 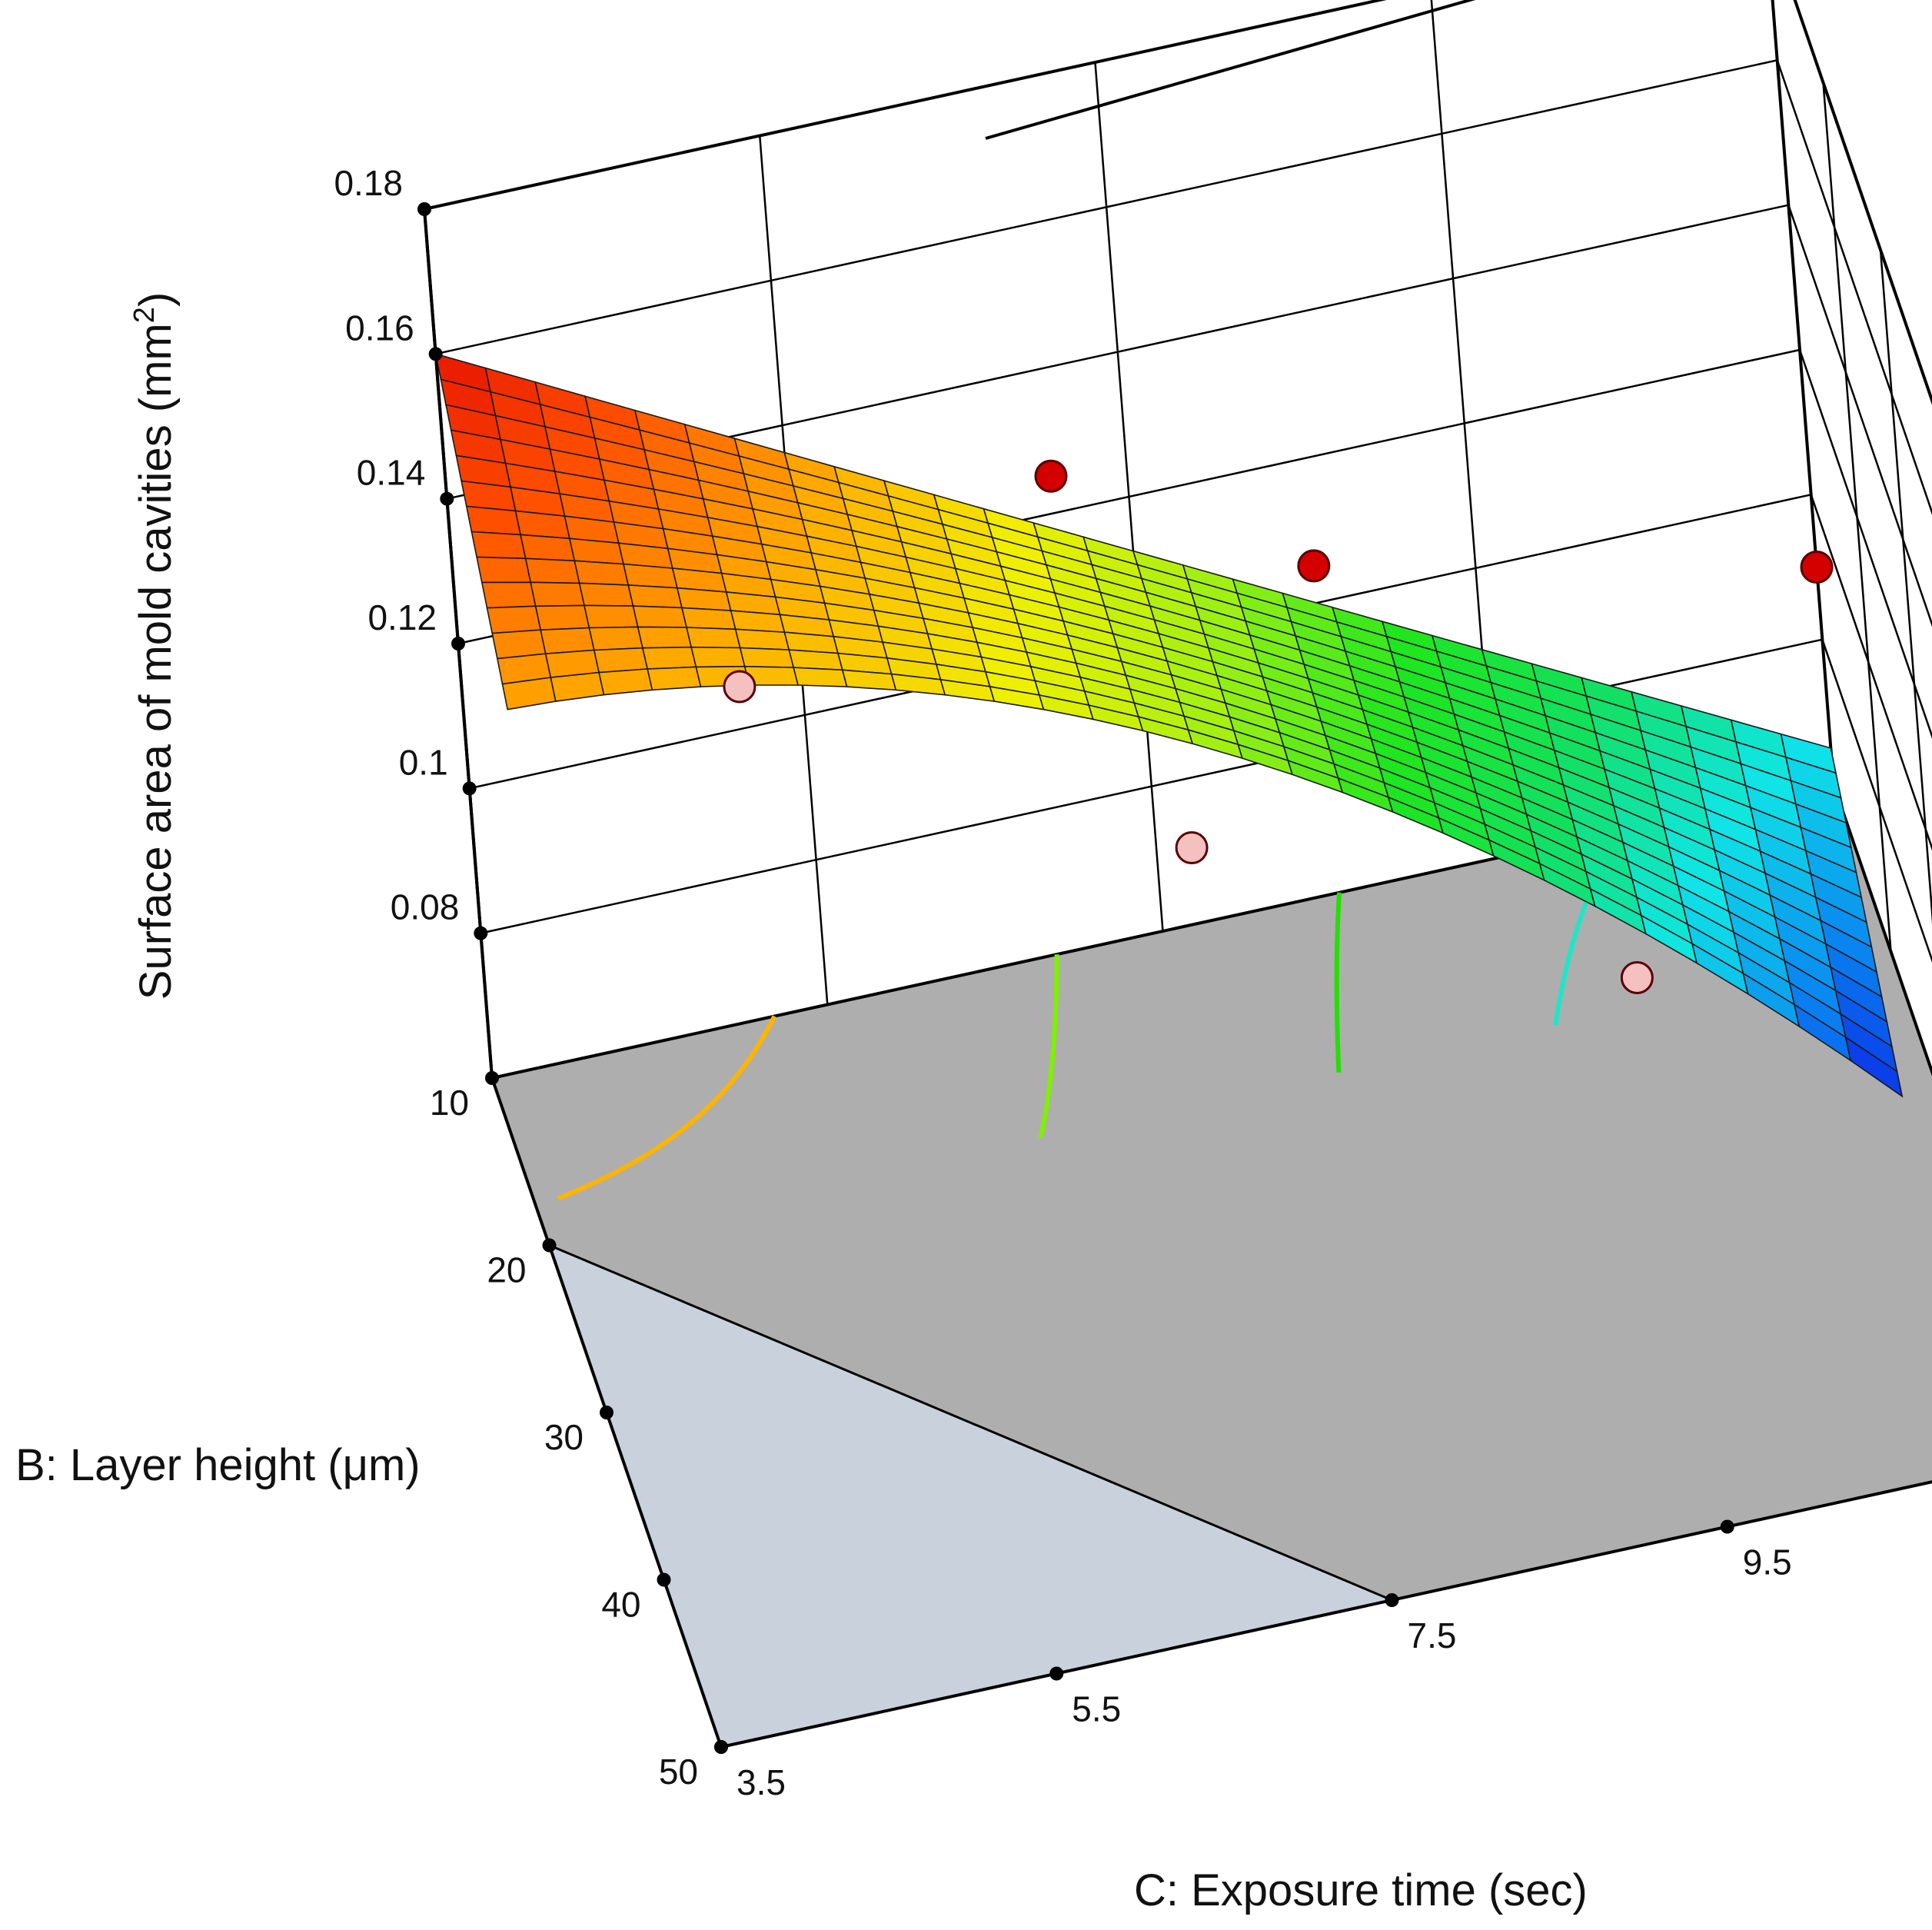 What do you see at coordinates (156, 661) in the screenshot?
I see `z-axis-label-main: Surface area of mold cavities (mm` at bounding box center [156, 661].